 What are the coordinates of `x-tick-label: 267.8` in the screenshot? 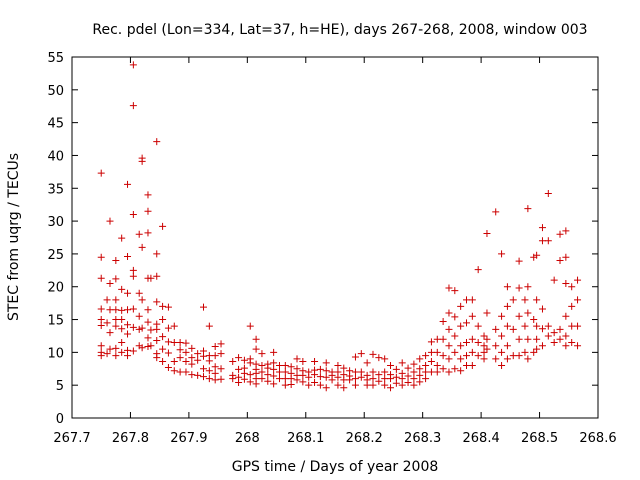 It's located at (130, 438).